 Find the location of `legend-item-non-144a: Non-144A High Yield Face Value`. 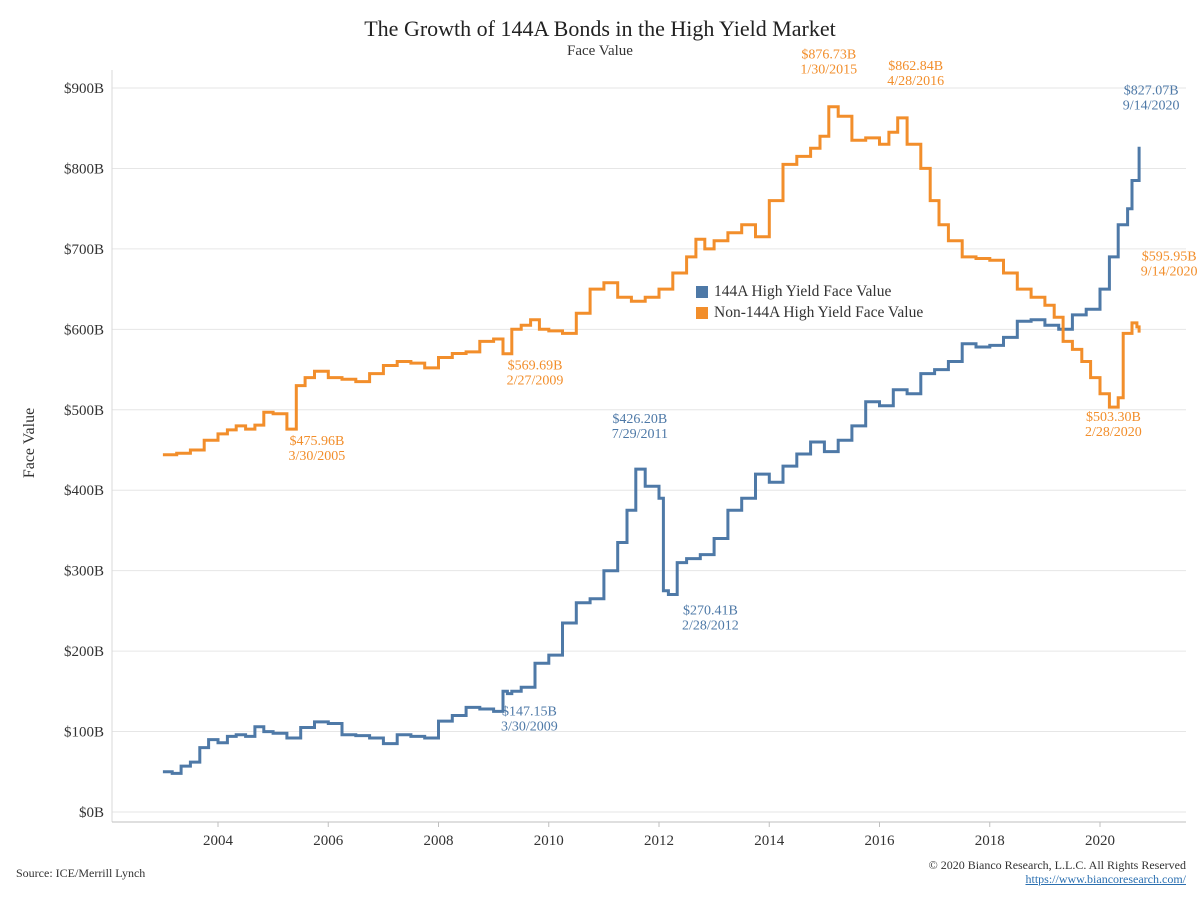

legend-item-non-144a: Non-144A High Yield Face Value is located at coordinates (809, 312).